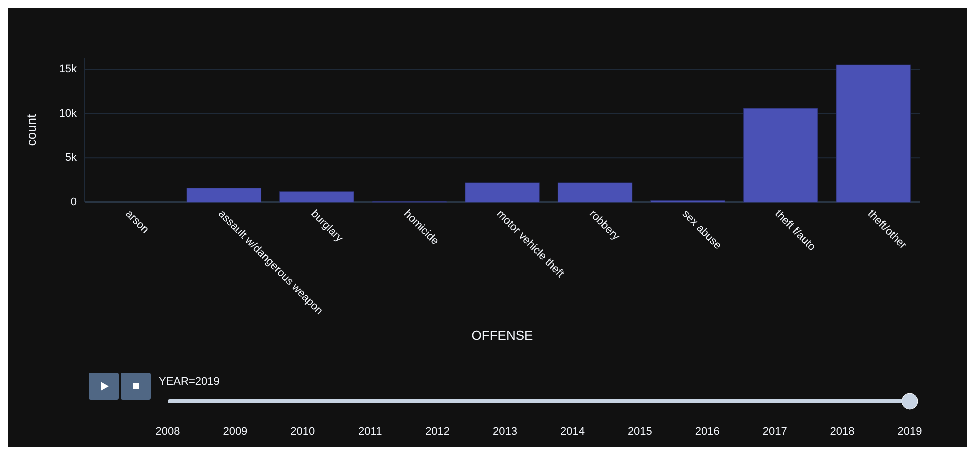 This screenshot has width=975, height=449. Describe the element at coordinates (640, 432) in the screenshot. I see `text: 2015` at that location.